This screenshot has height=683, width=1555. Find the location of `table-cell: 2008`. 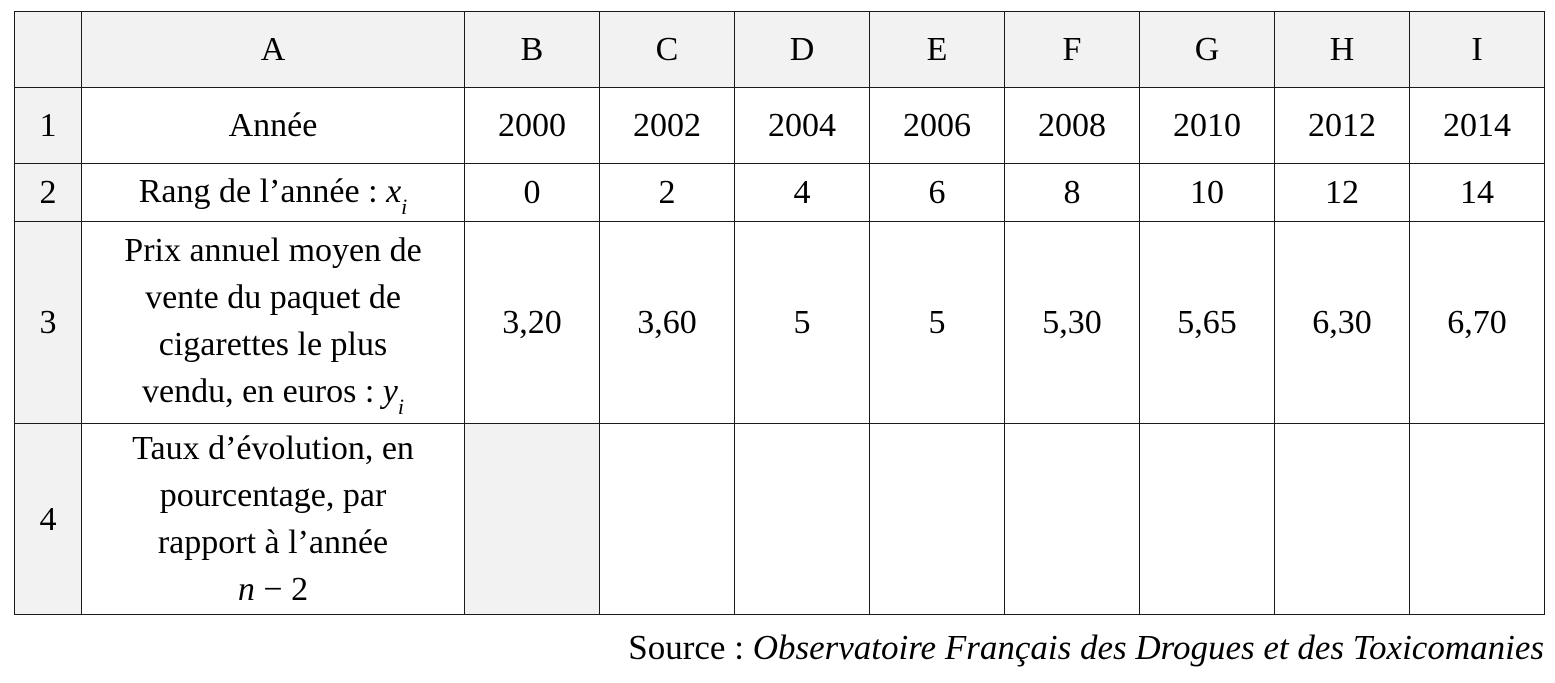

table-cell: 2008 is located at coordinates (1072, 125).